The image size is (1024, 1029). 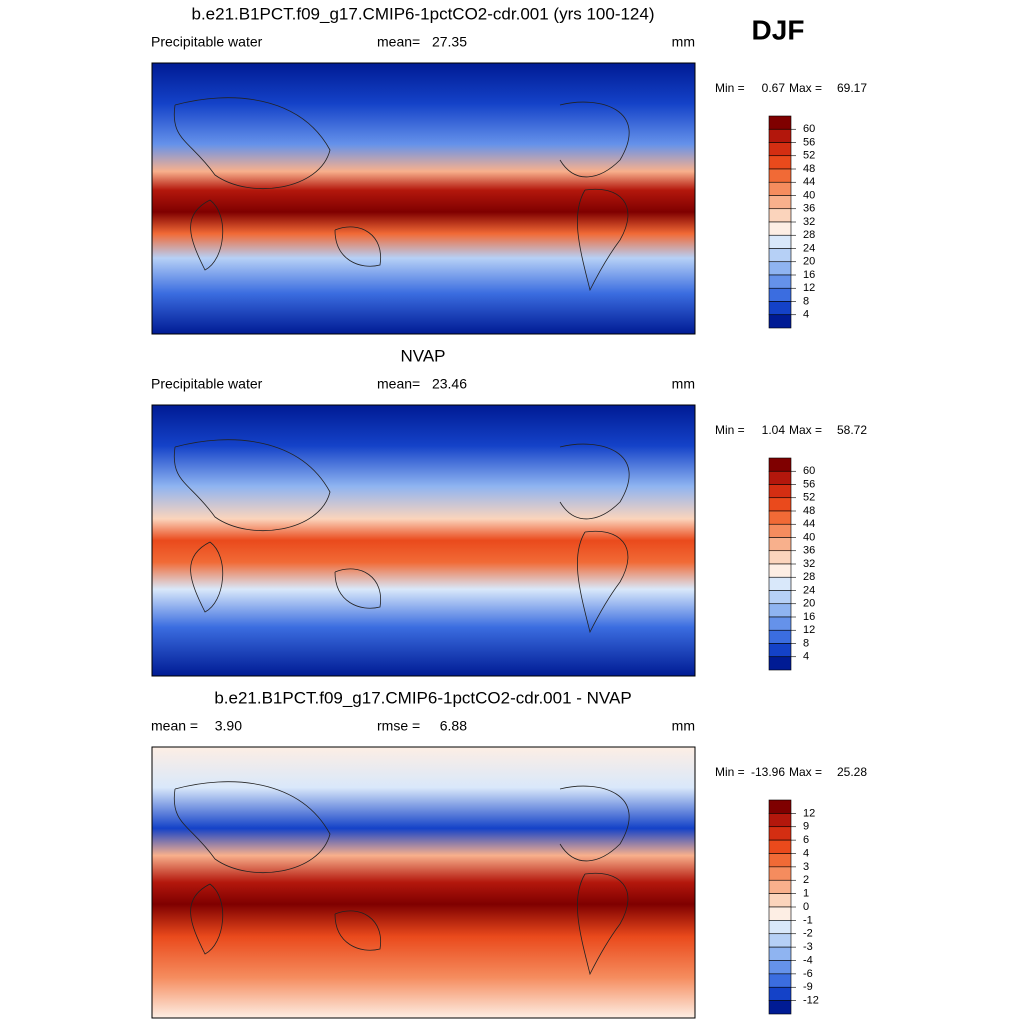 I want to click on colorbar-label: 24, so click(x=809, y=590).